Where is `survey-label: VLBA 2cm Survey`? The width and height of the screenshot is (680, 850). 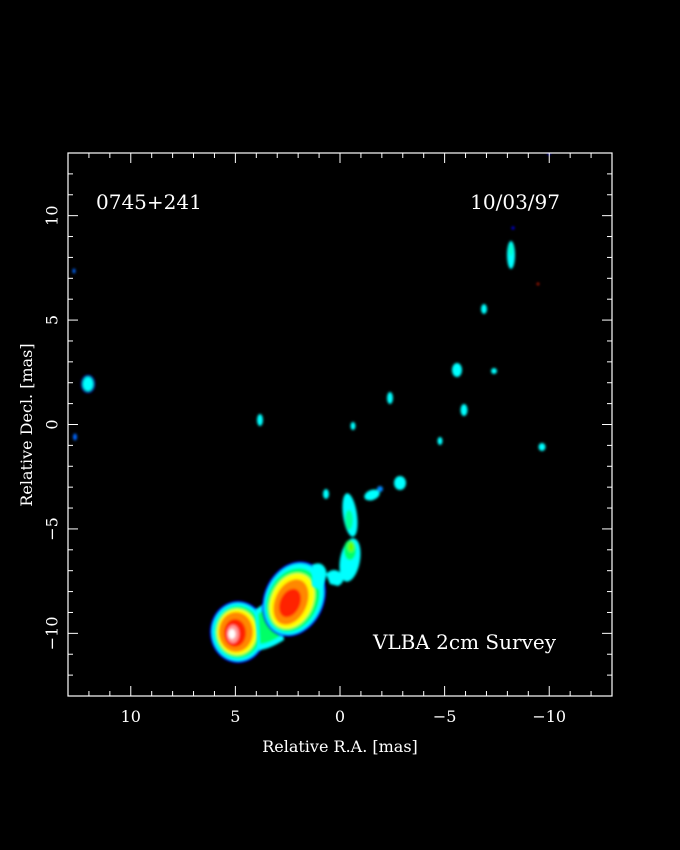 survey-label: VLBA 2cm Survey is located at coordinates (464, 642).